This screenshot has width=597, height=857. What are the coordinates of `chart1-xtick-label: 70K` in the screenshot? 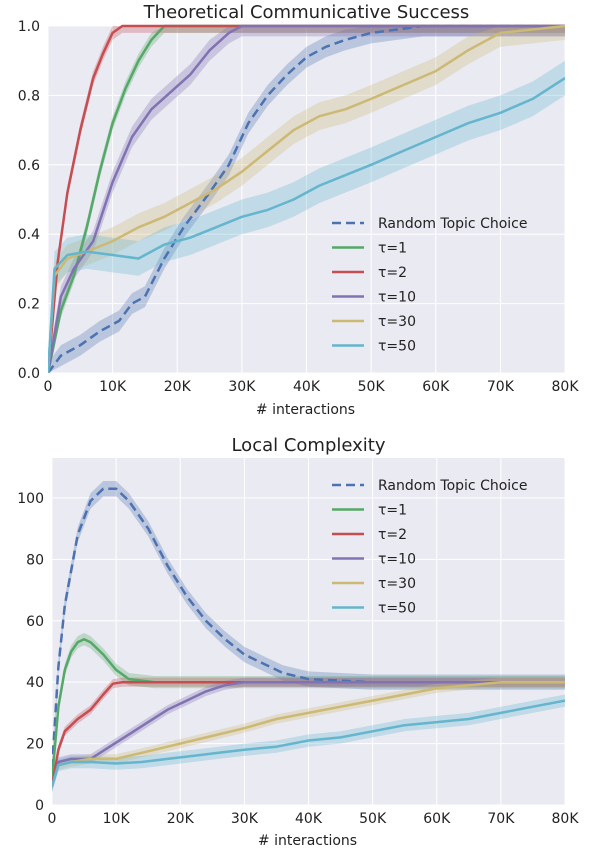 It's located at (501, 387).